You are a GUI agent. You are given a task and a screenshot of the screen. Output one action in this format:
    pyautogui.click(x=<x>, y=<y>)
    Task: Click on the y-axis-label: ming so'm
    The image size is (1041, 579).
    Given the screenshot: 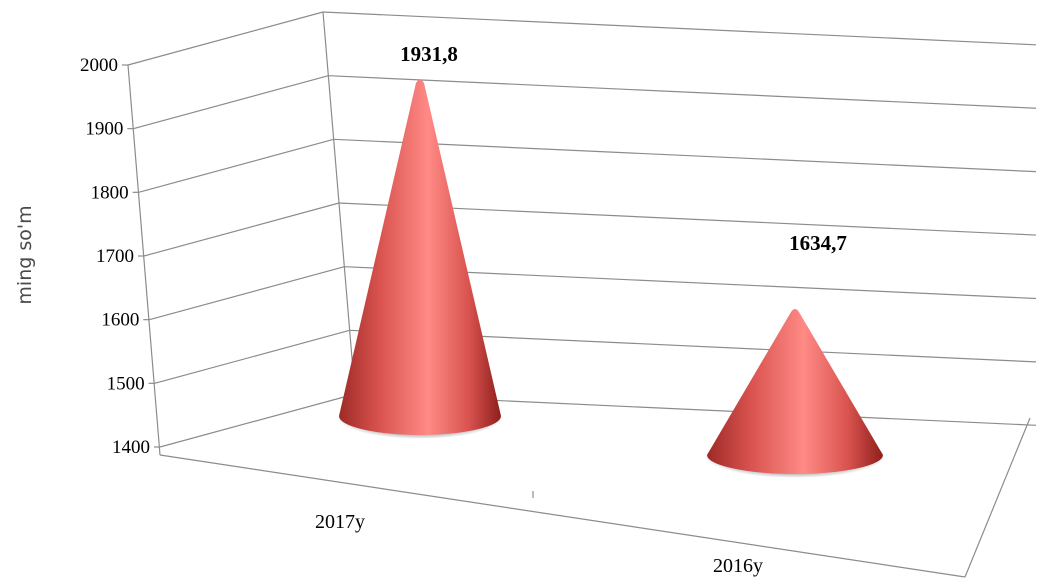 What is the action you would take?
    pyautogui.click(x=25, y=254)
    